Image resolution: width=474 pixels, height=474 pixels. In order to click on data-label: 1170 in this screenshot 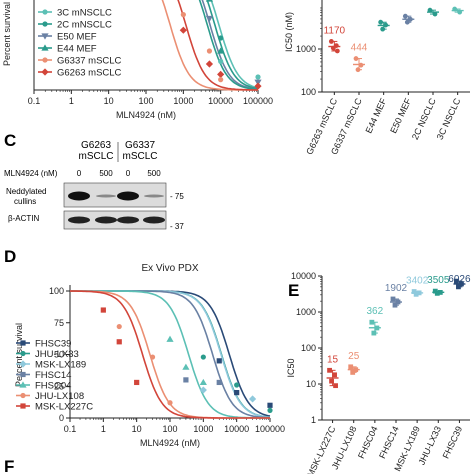, I will do `click(335, 30)`.